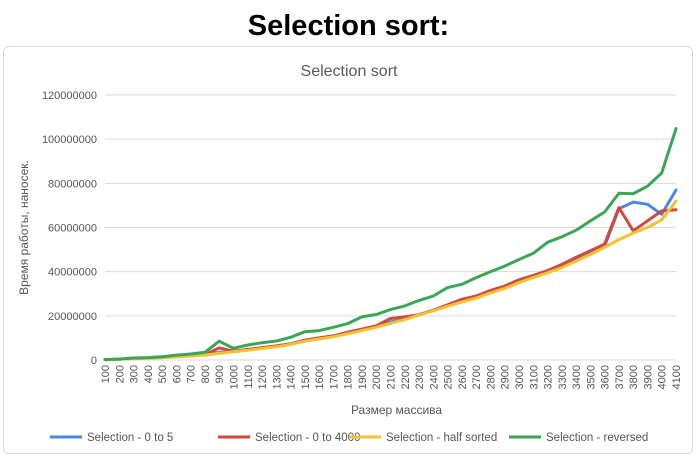 This screenshot has width=697, height=456. I want to click on x-tick-label: 500, so click(163, 374).